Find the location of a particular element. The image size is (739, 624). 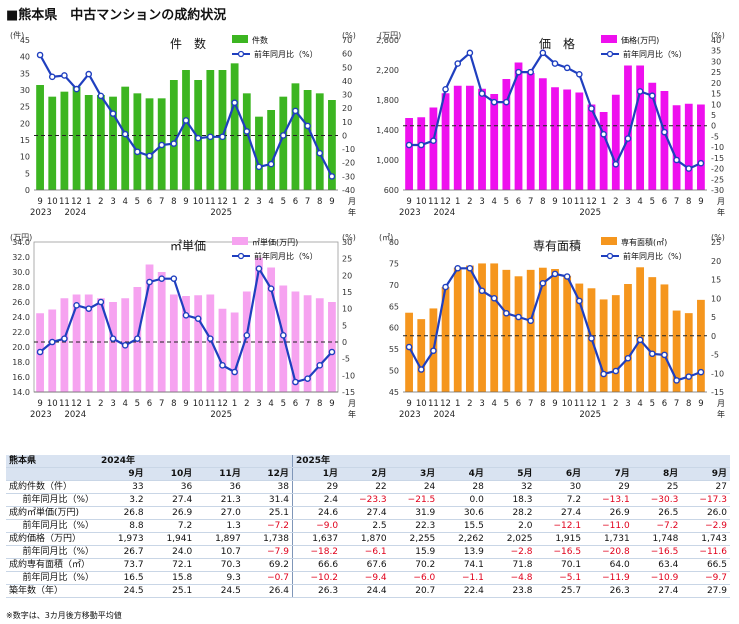

table-cell: 64.0 is located at coordinates (608, 565).